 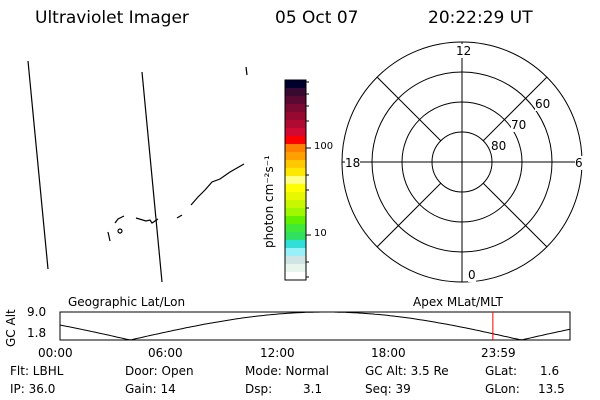 I want to click on xtick-2359: 23:59, so click(x=498, y=353).